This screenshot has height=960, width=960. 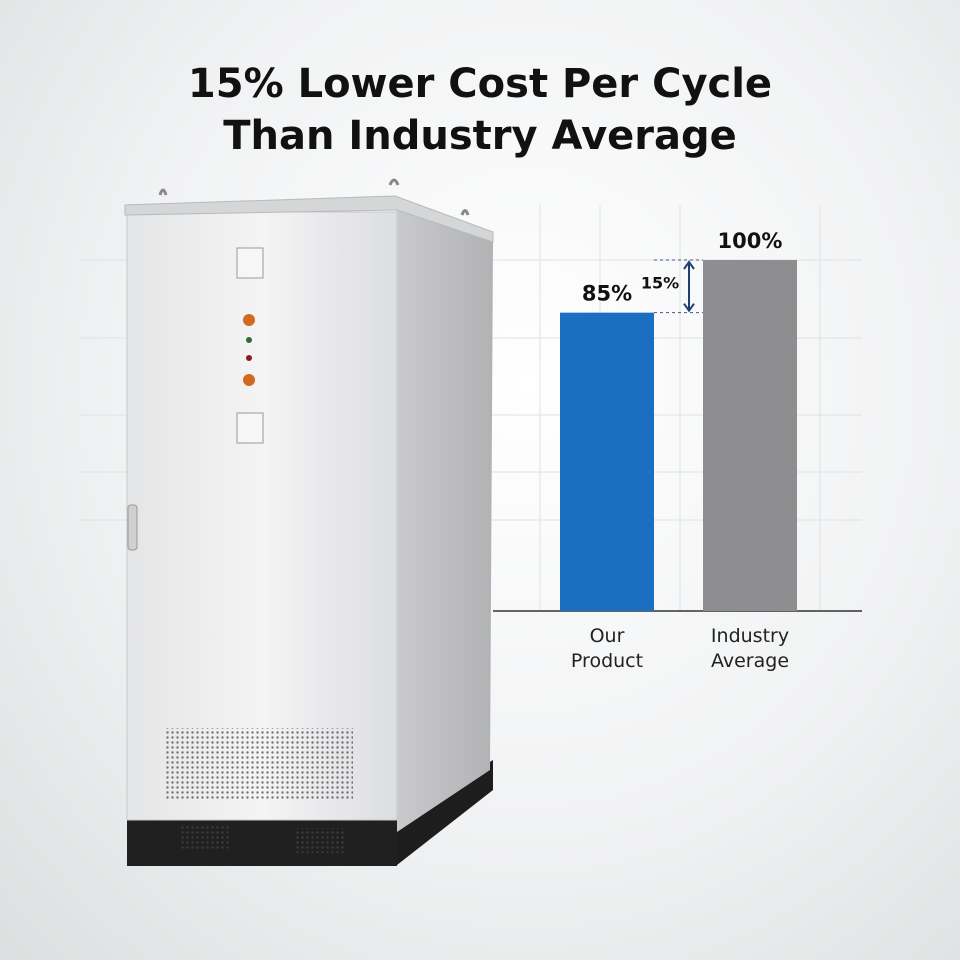 I want to click on value-label: 85%, so click(x=607, y=294).